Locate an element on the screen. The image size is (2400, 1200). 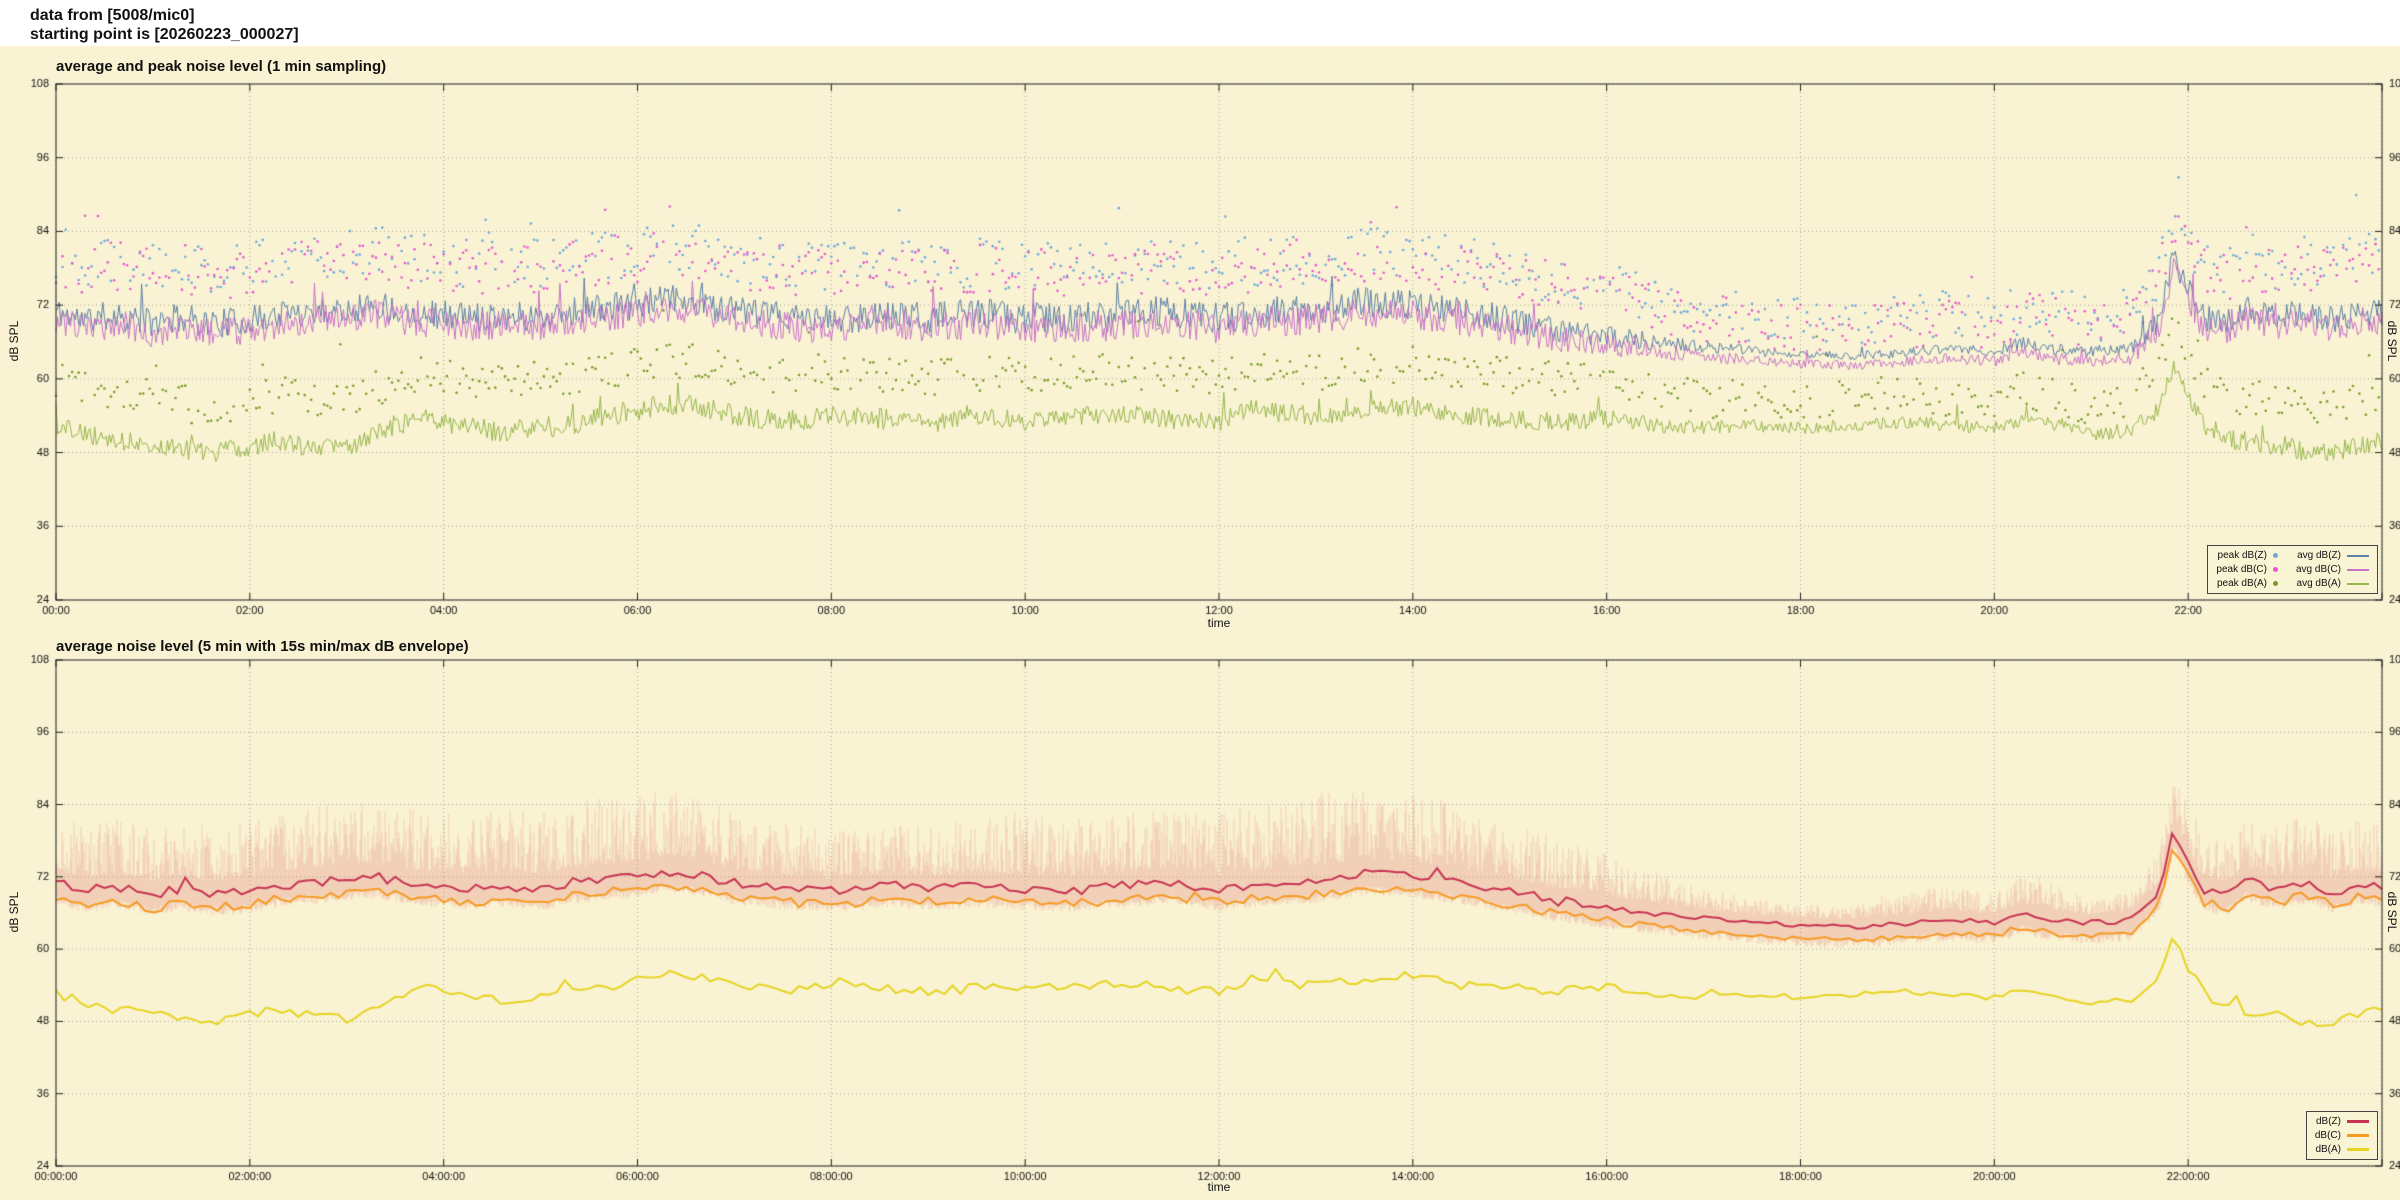
legend-item: avg dB(A) is located at coordinates (2332, 583).